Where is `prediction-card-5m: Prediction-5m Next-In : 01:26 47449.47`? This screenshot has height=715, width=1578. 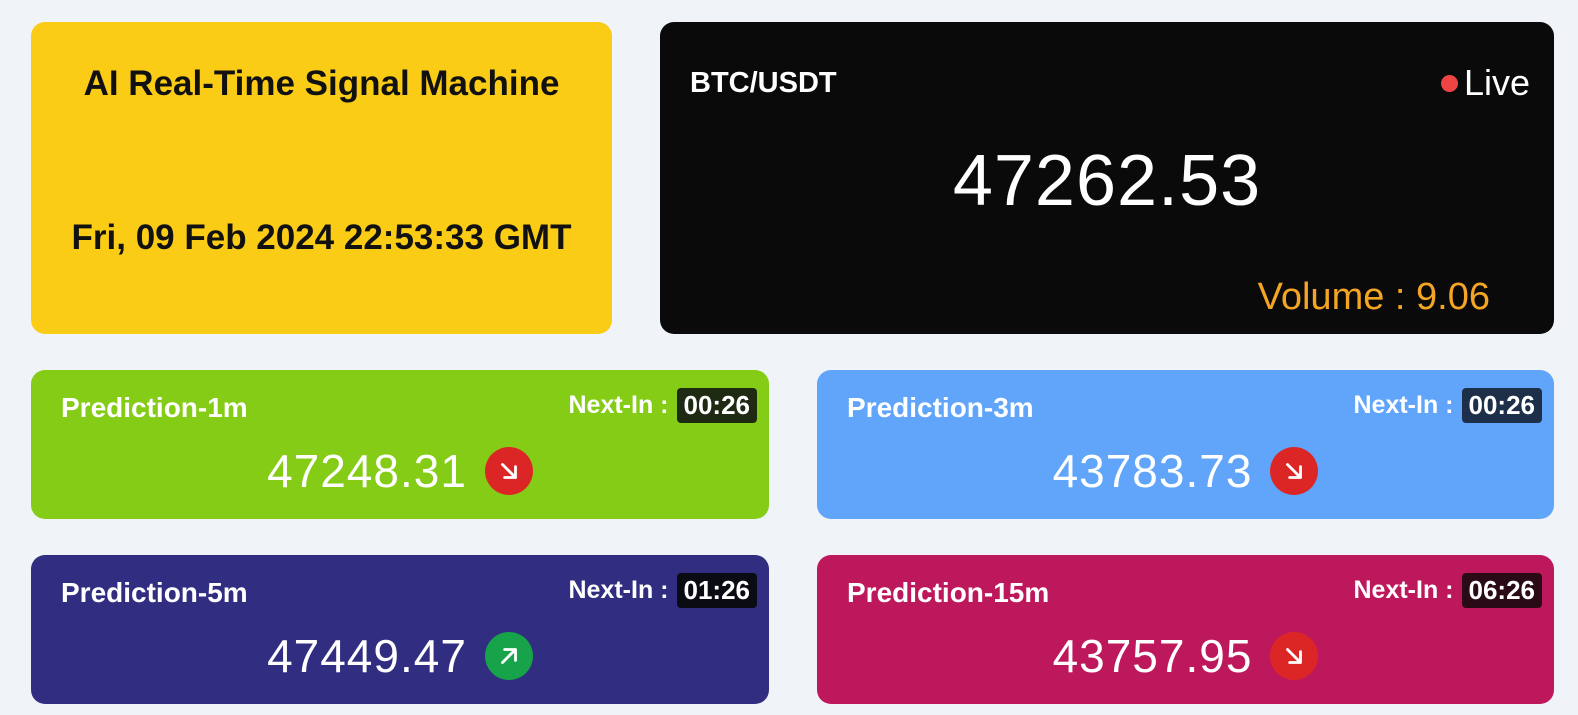
prediction-card-5m: Prediction-5m Next-In : 01:26 47449.47 is located at coordinates (400, 629).